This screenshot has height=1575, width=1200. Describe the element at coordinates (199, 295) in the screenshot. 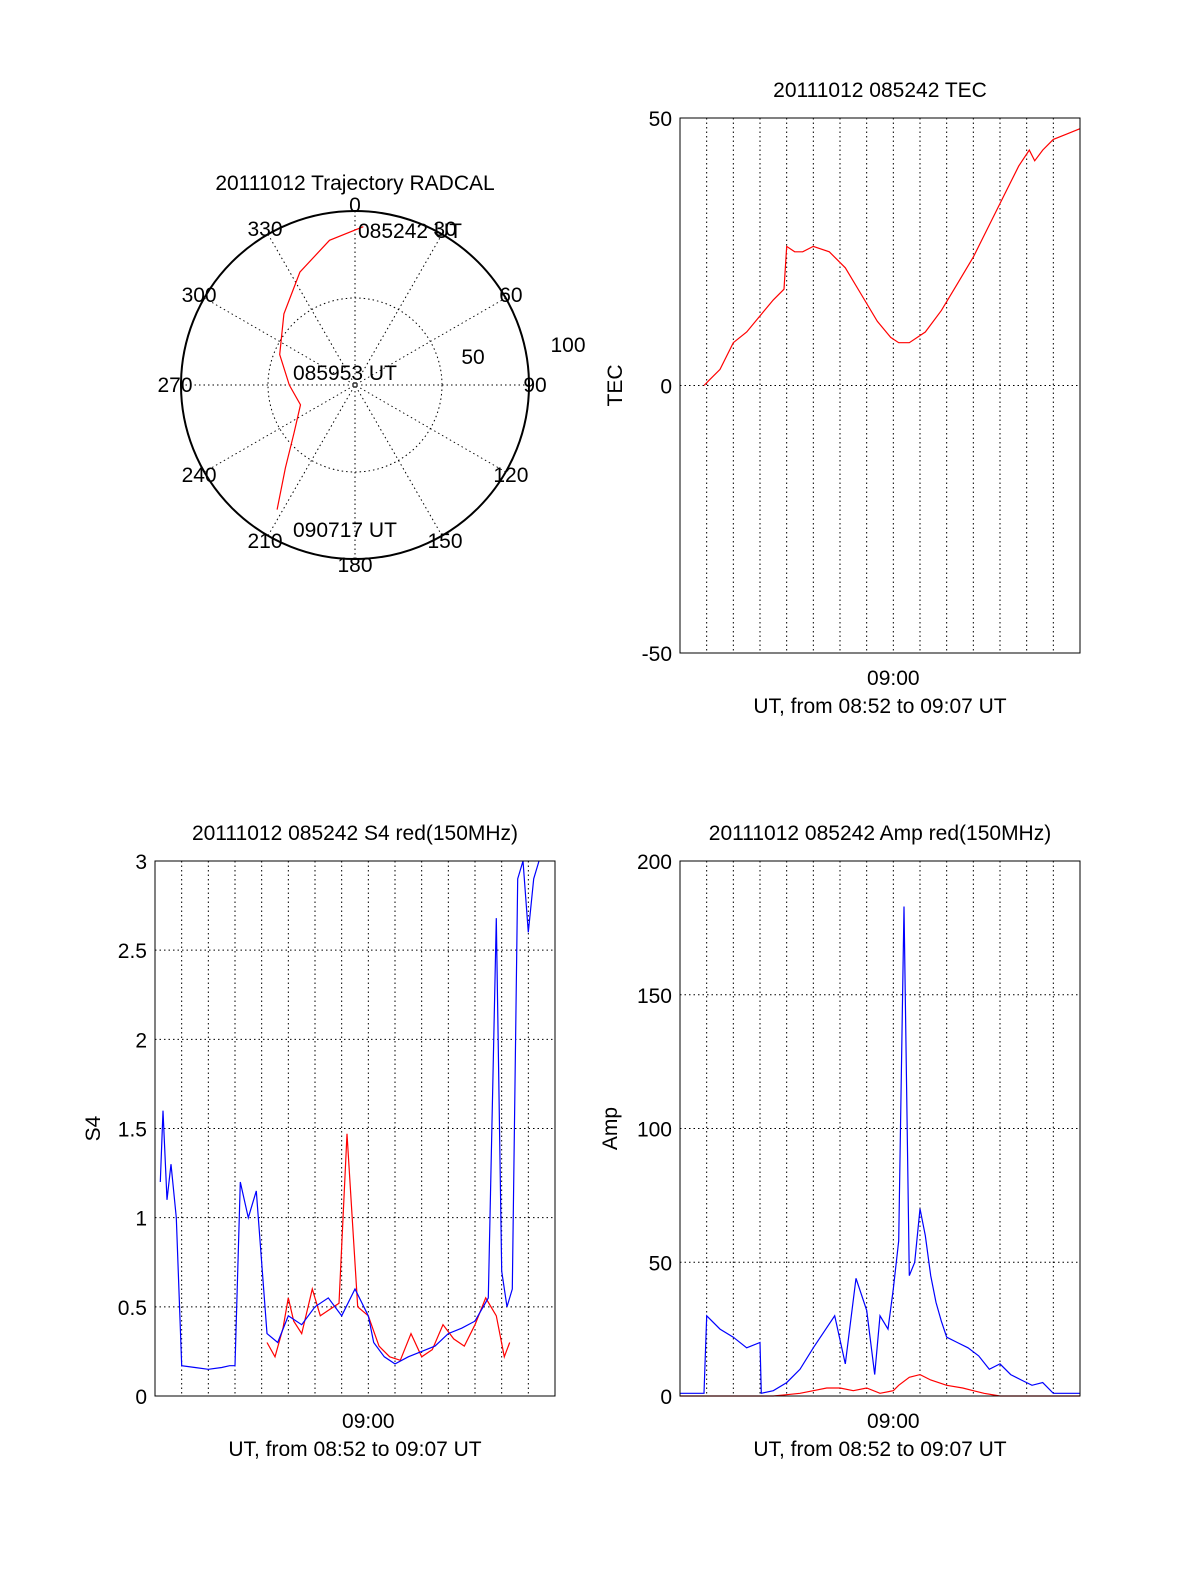

I see `polar-azimuth-label: 300` at that location.